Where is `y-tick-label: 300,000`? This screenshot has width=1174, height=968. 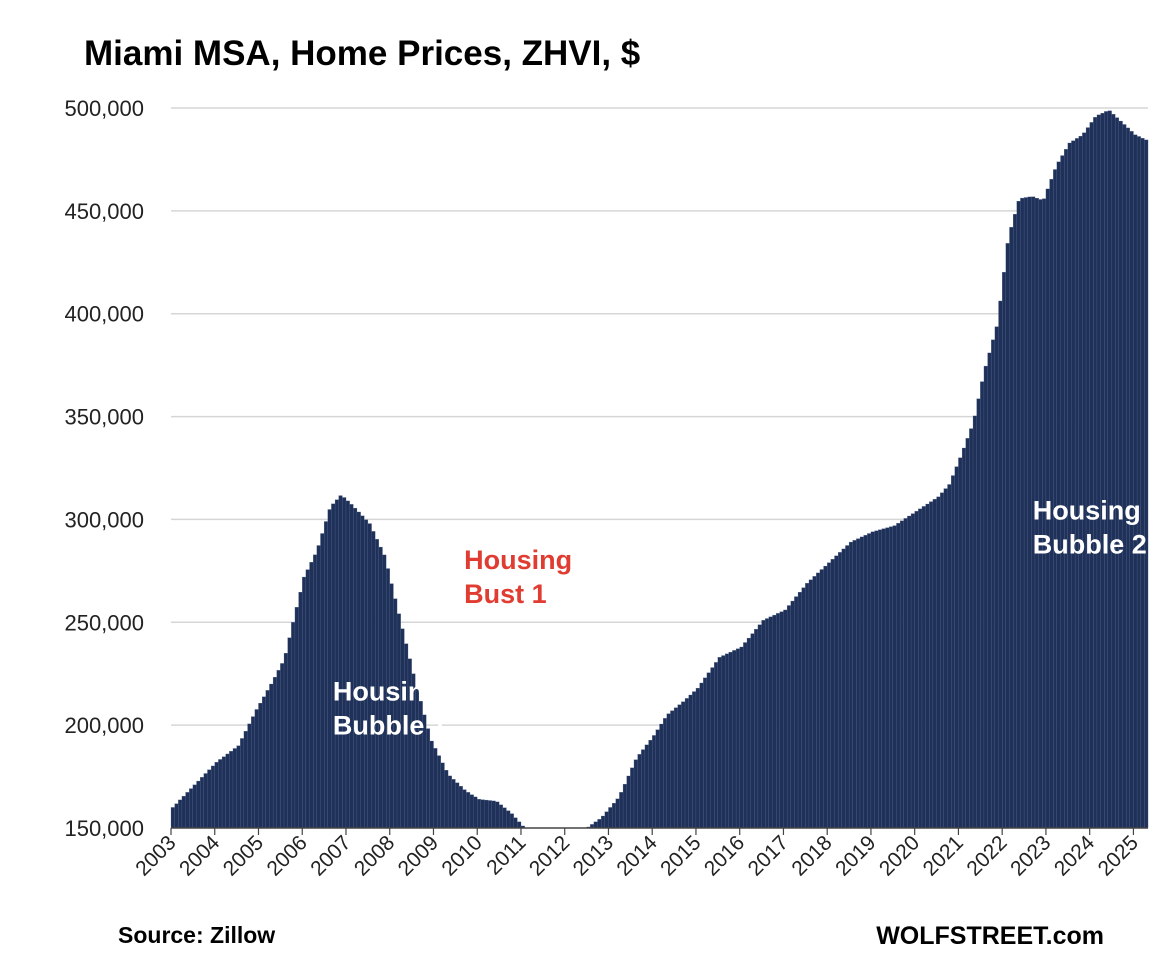
y-tick-label: 300,000 is located at coordinates (104, 519).